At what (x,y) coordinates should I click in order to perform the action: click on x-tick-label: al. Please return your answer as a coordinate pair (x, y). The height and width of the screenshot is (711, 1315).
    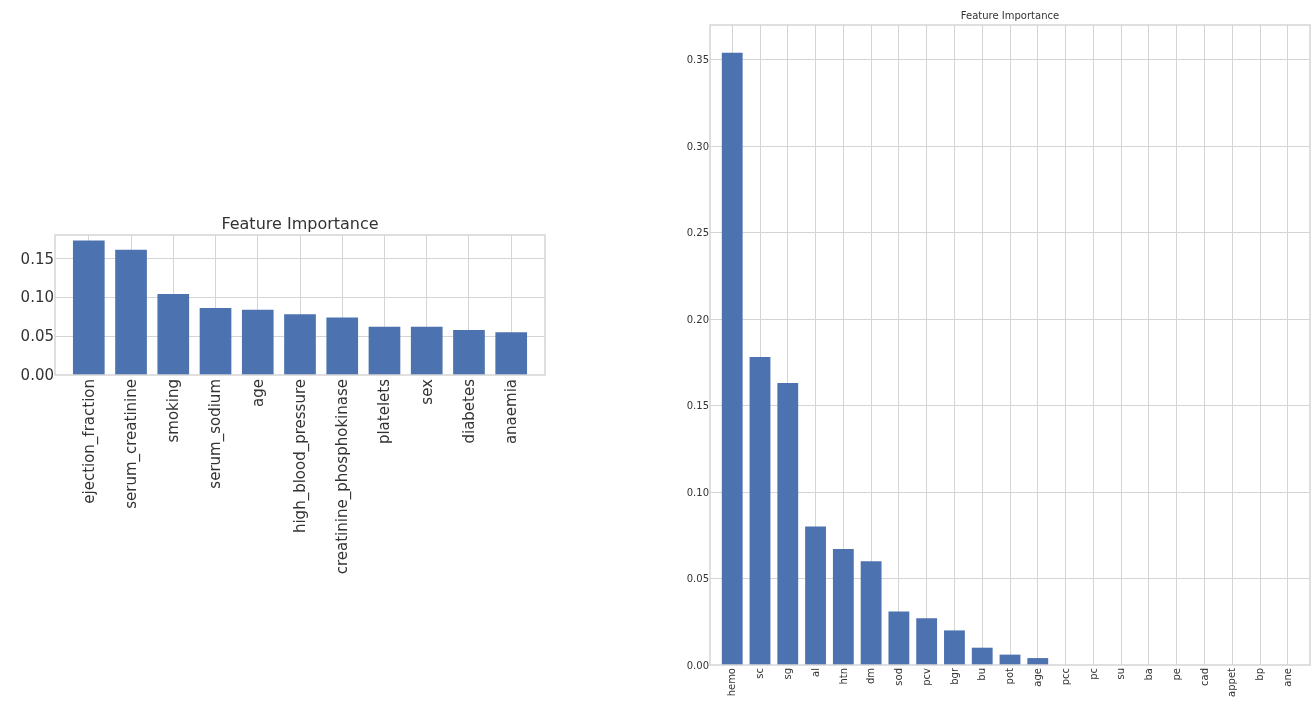
    Looking at the image, I should click on (815, 672).